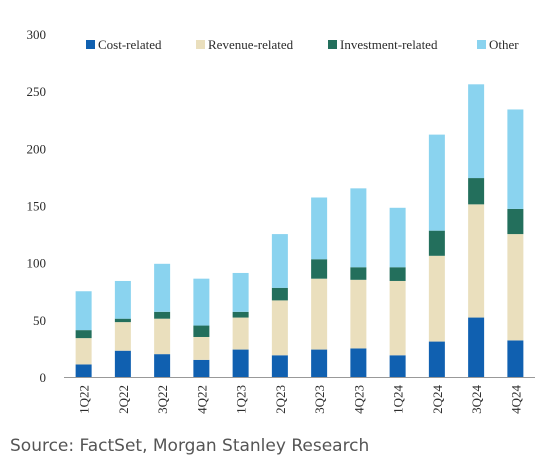 This screenshot has width=540, height=467. What do you see at coordinates (162, 399) in the screenshot?
I see `x-tick-label: 3Q22` at bounding box center [162, 399].